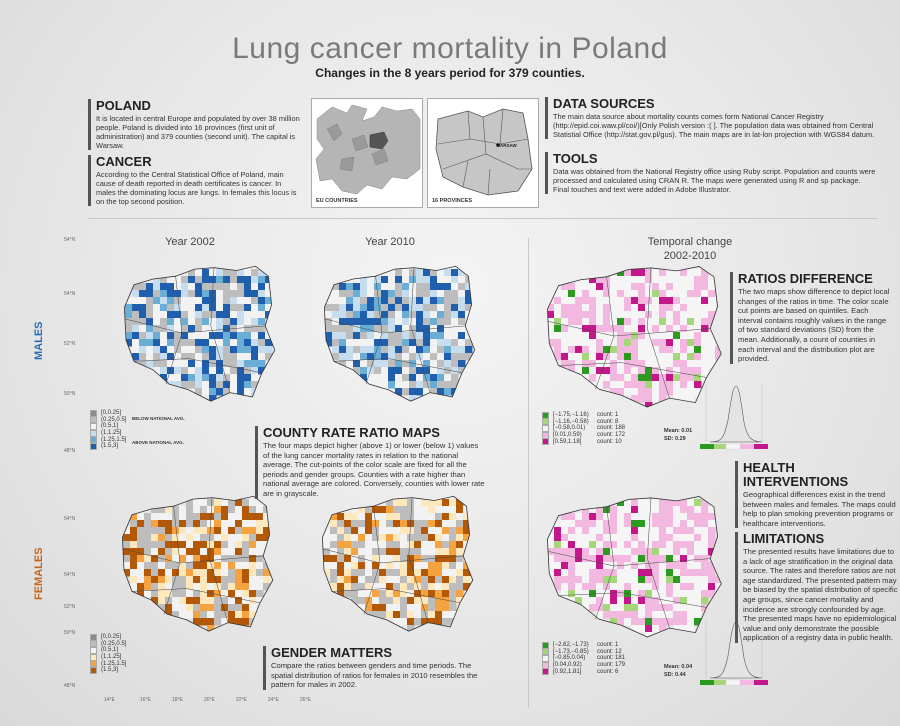 The image size is (900, 726). Describe the element at coordinates (678, 667) in the screenshot. I see `females-mean: Mean: 0.04` at that location.